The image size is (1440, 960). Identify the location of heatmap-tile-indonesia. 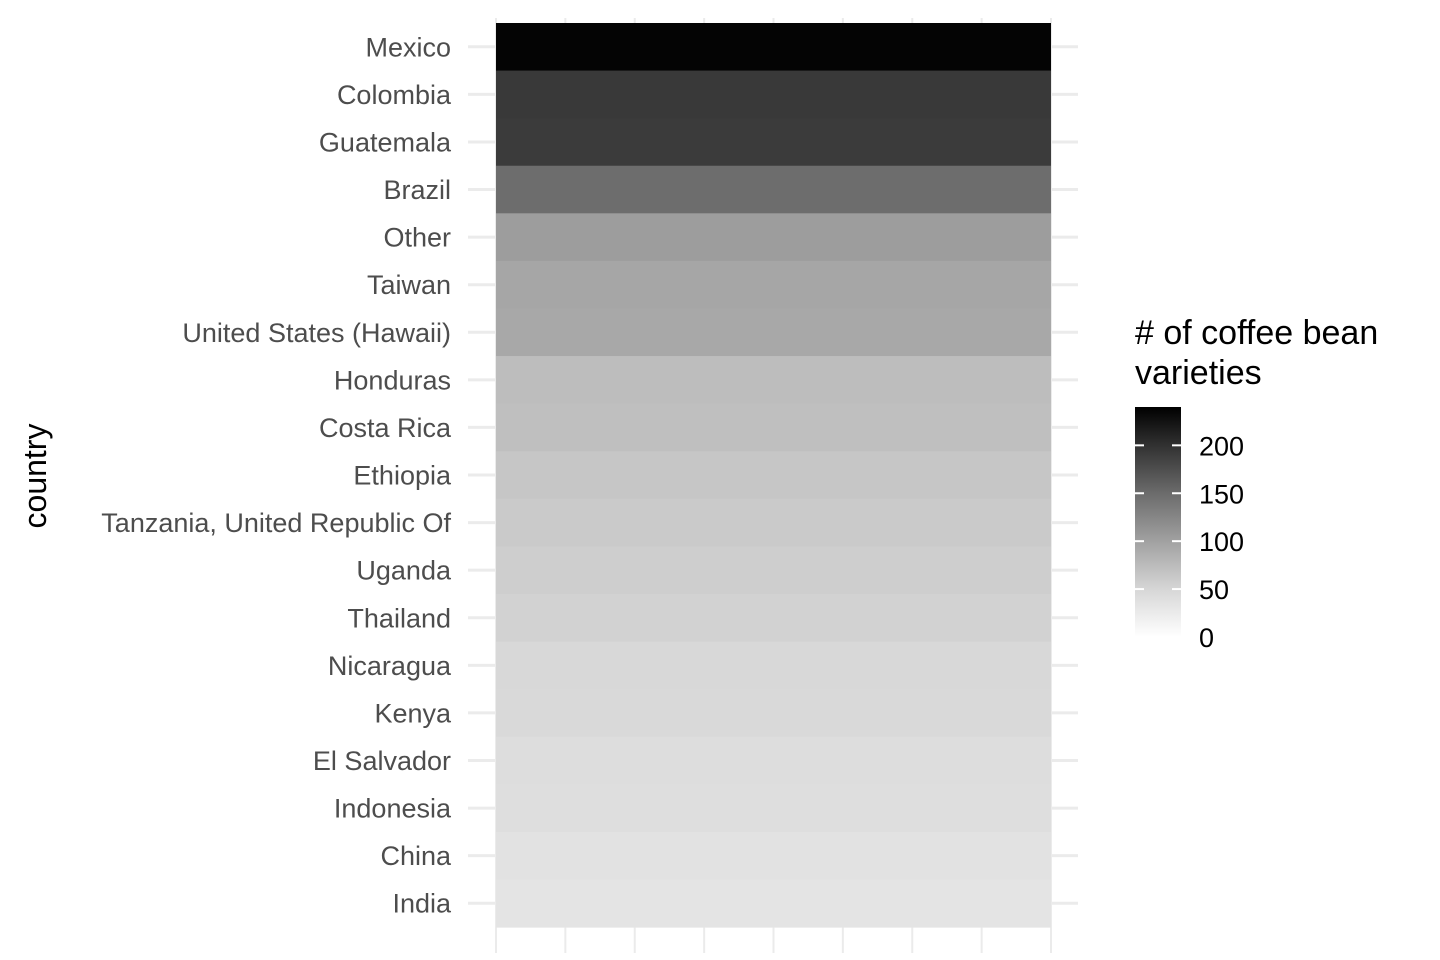
(773, 808).